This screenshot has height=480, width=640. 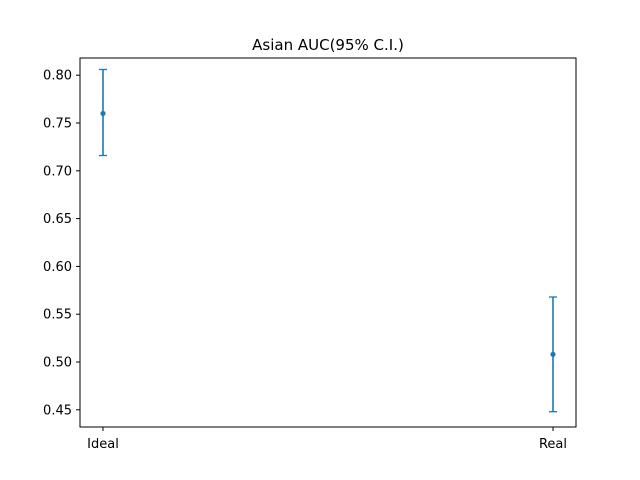 I want to click on x-tick-label: Ideal, so click(x=103, y=444).